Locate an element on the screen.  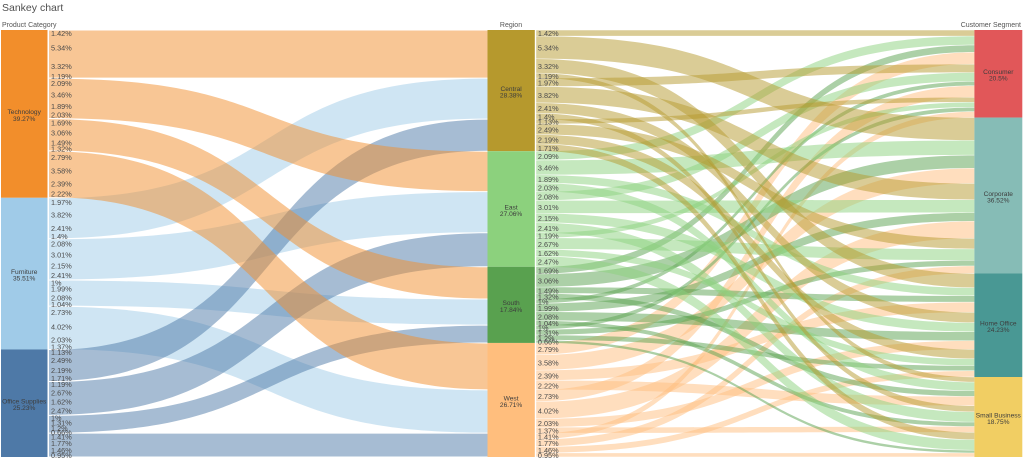
svg-text: Consumer is located at coordinates (998, 72).